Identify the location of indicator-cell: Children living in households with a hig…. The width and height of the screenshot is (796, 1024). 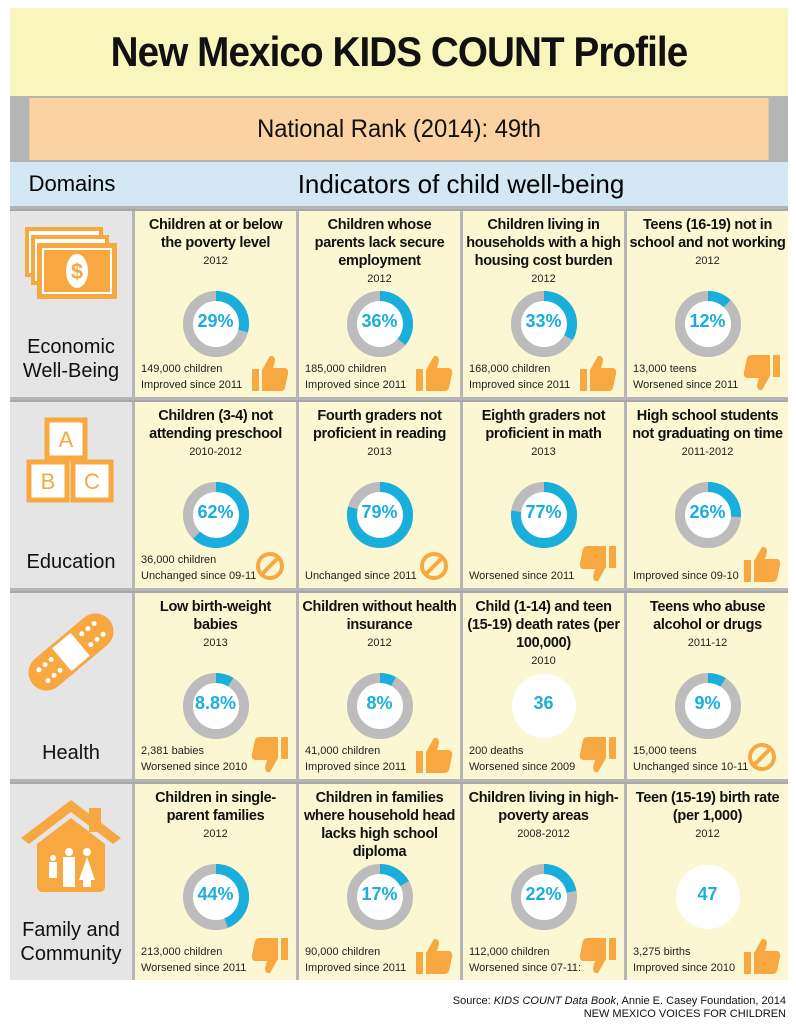
(543, 304).